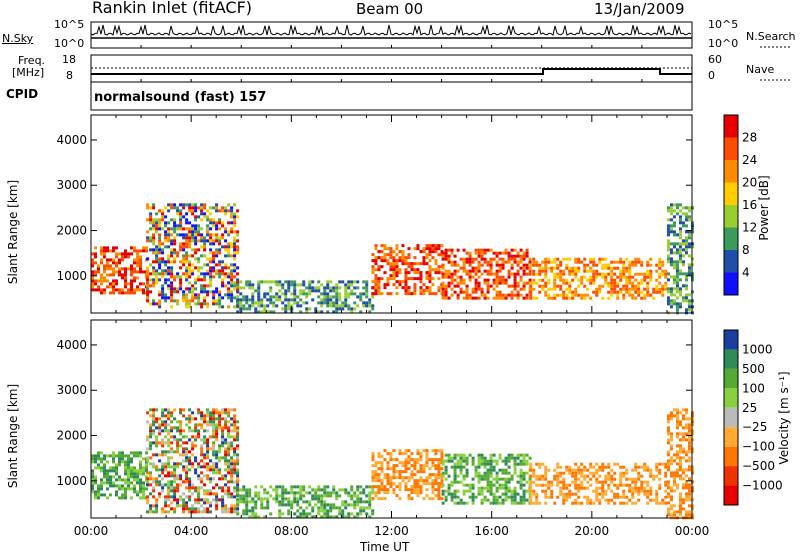 Image resolution: width=800 pixels, height=554 pixels. I want to click on x-tick-label: 12:00, so click(391, 531).